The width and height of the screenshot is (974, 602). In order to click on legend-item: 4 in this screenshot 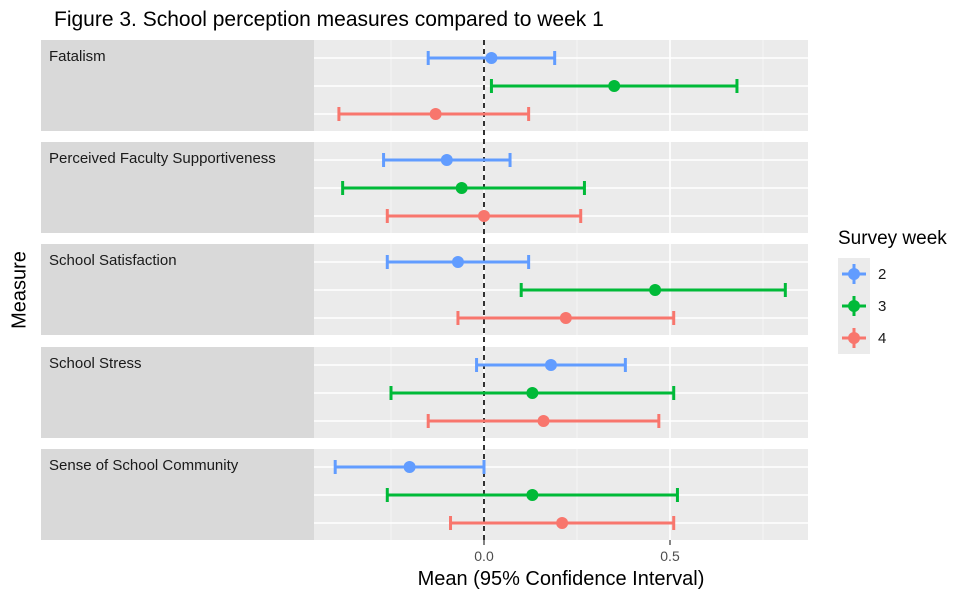, I will do `click(892, 338)`.